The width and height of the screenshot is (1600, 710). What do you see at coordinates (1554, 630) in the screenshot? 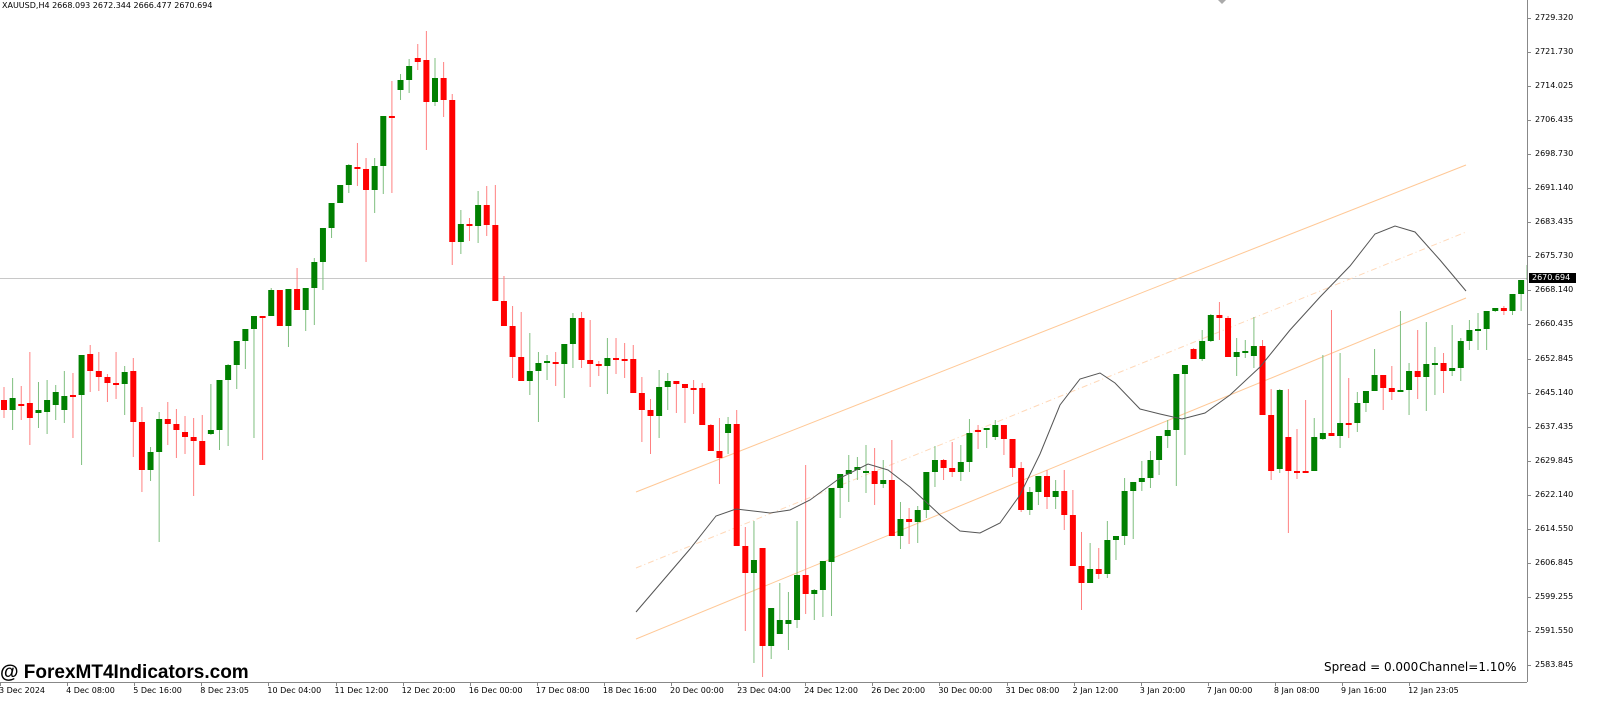
I see `price-tick-label: 2591.550` at bounding box center [1554, 630].